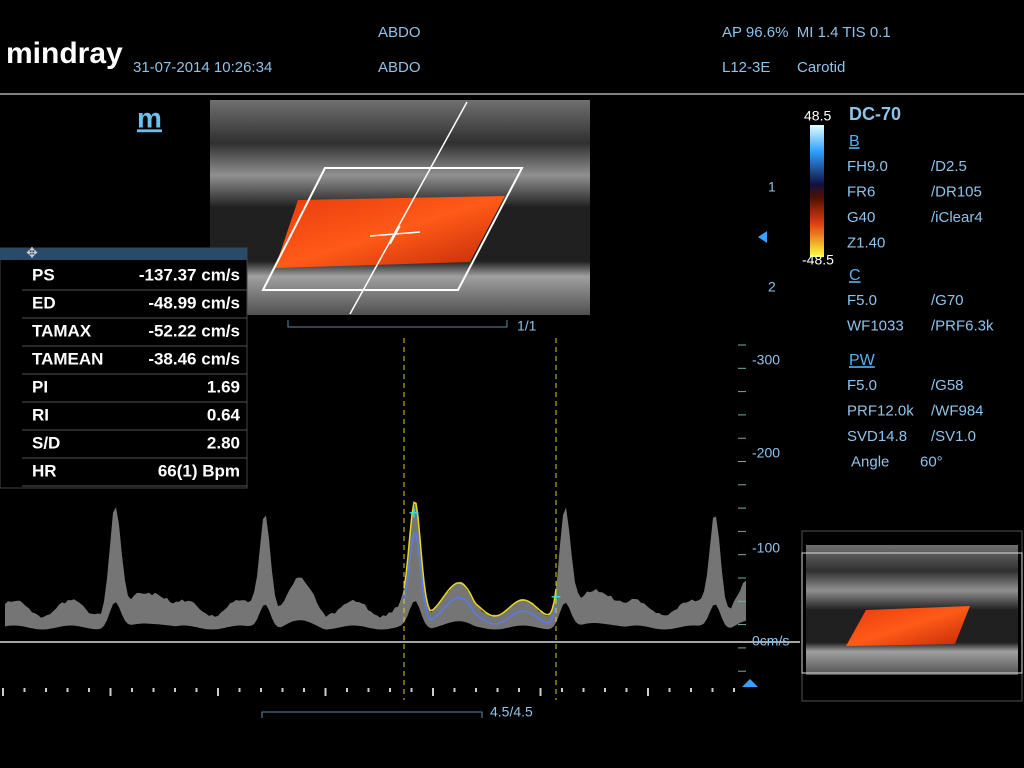 The width and height of the screenshot is (1024, 768). Describe the element at coordinates (223, 386) in the screenshot. I see `measure-value: 1.69` at that location.